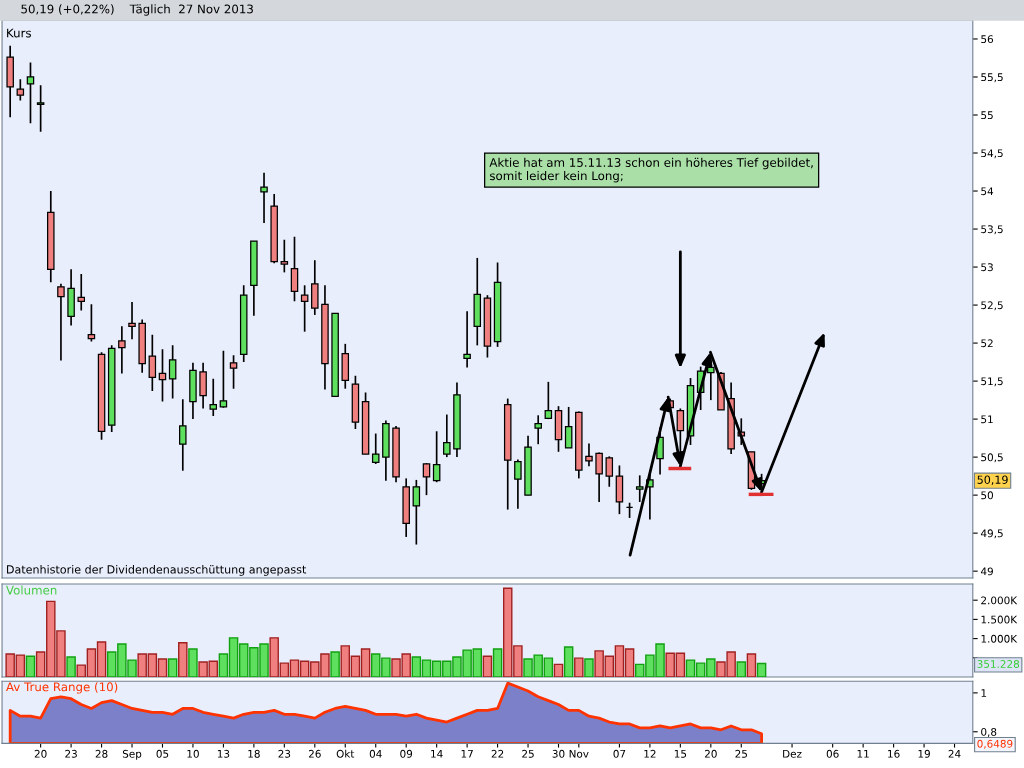 The image size is (1024, 768). I want to click on y-tick-label: 55,5, so click(992, 78).